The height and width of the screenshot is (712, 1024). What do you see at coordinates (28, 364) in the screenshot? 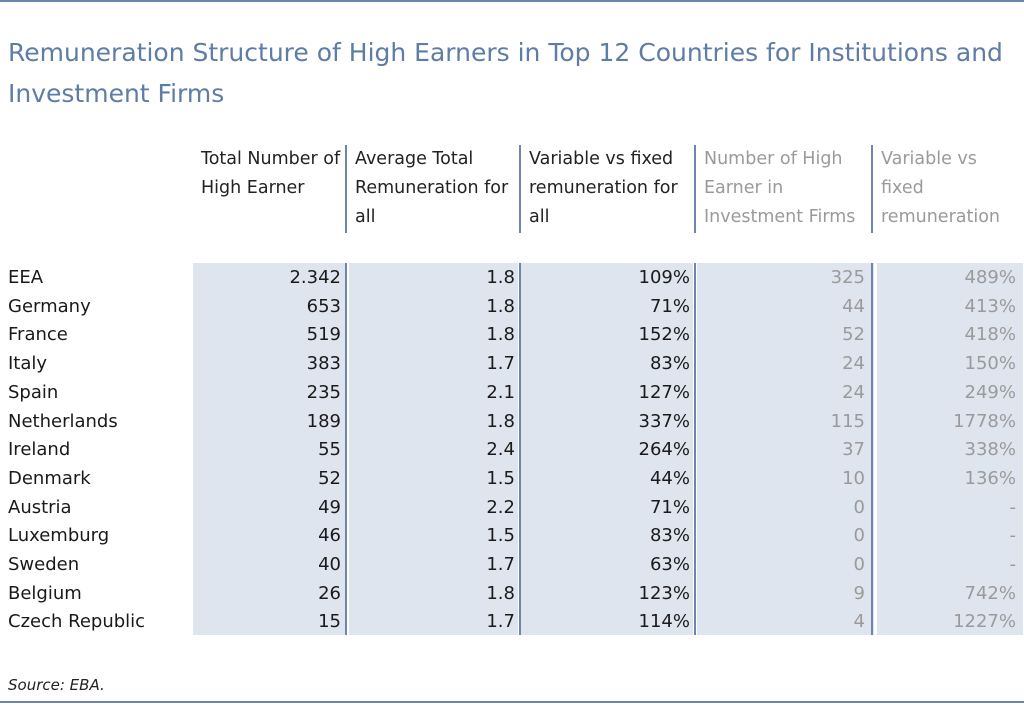
I see `country-name: Italy` at bounding box center [28, 364].